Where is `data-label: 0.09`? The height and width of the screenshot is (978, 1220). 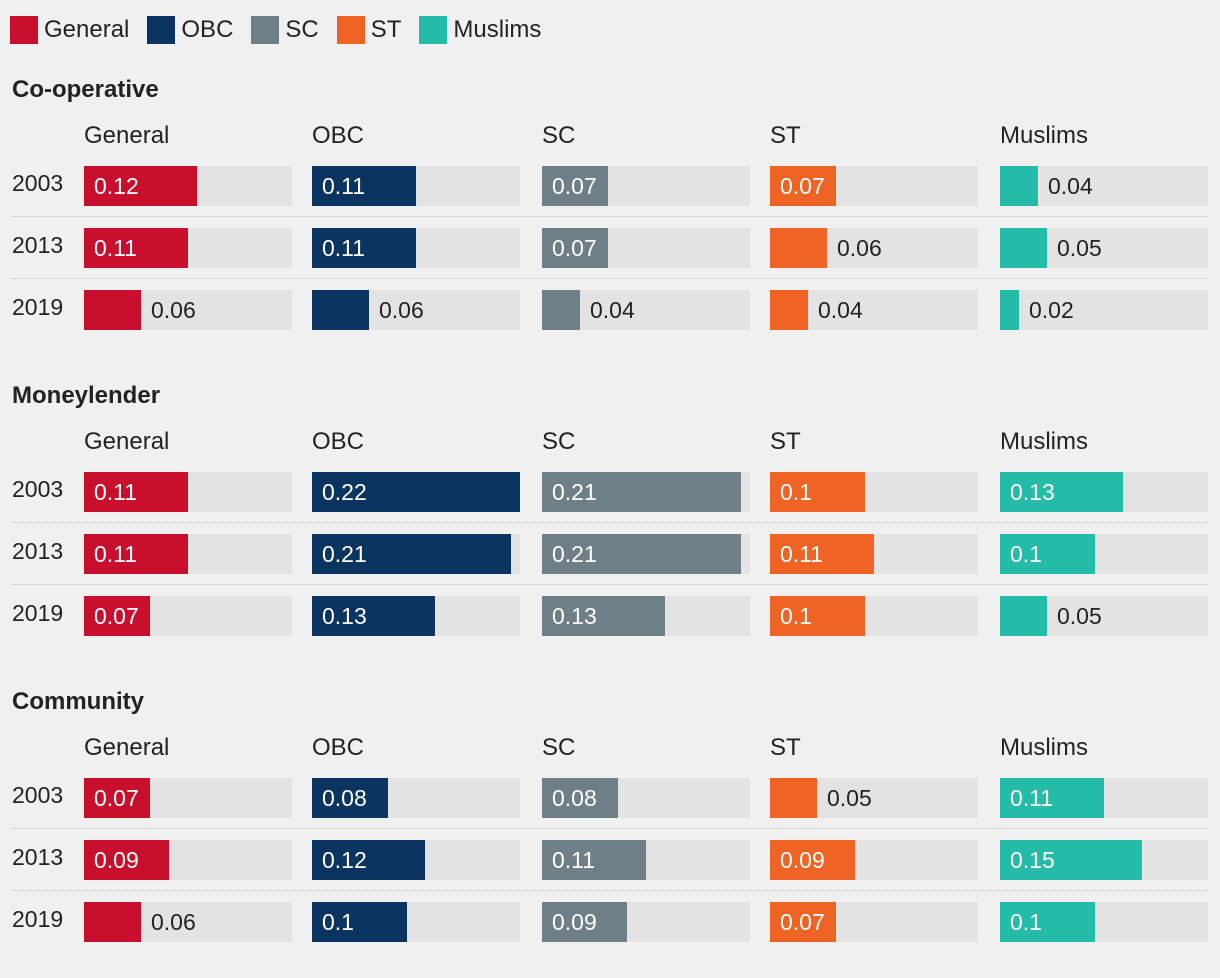
data-label: 0.09 is located at coordinates (802, 860).